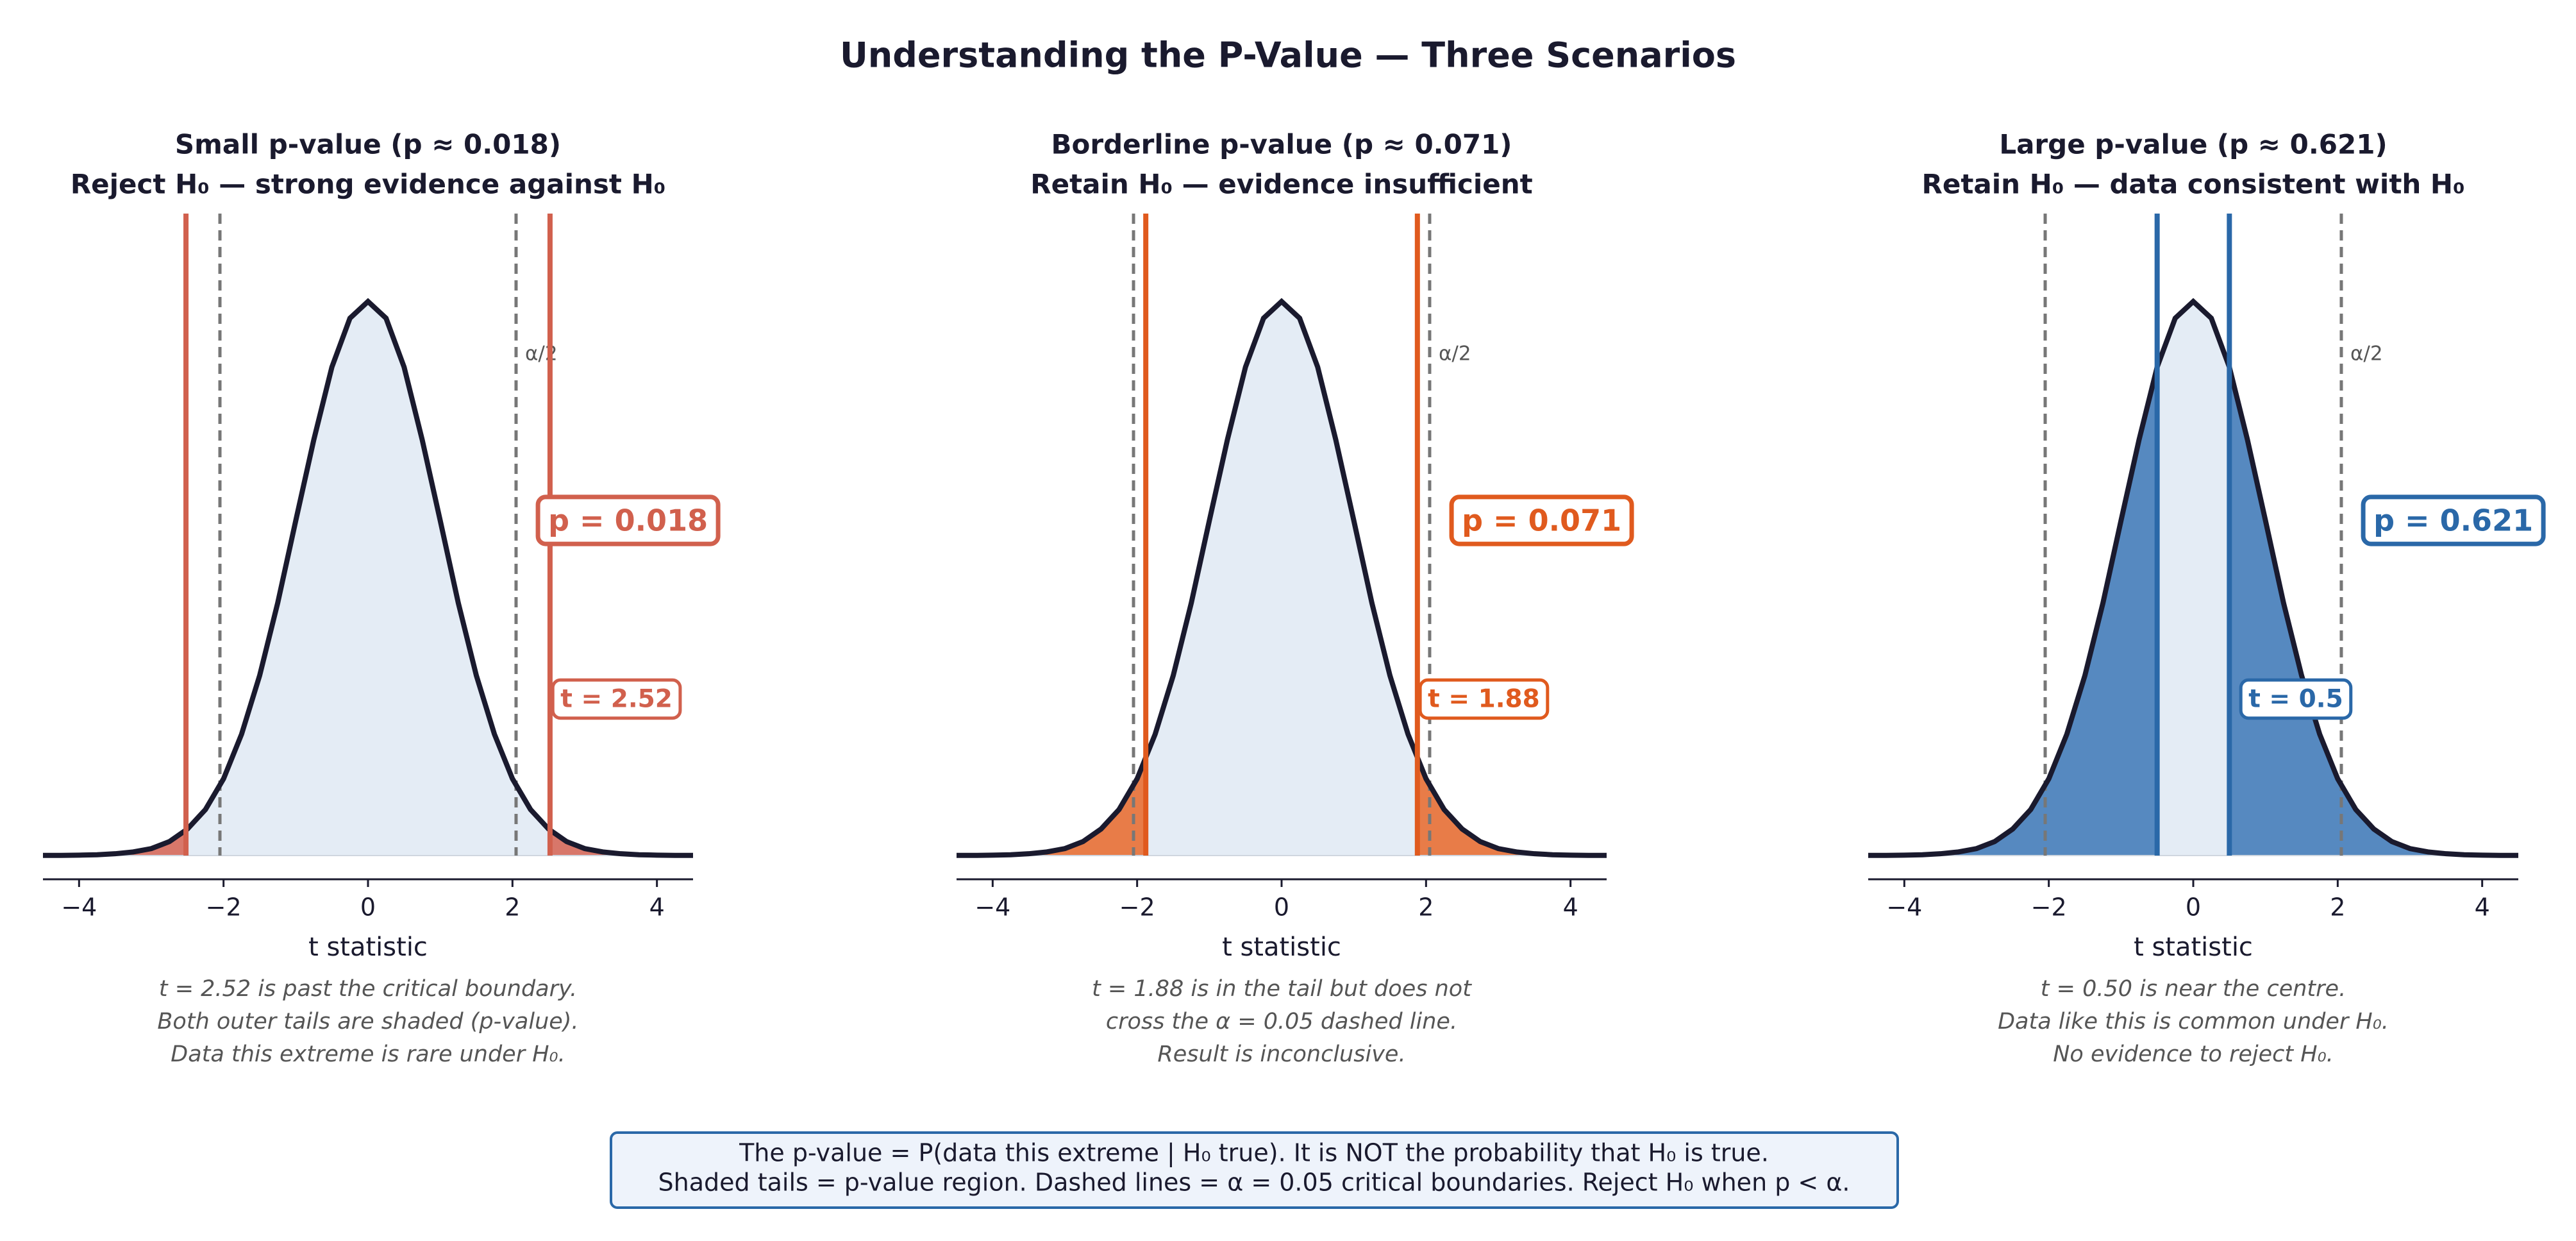 The height and width of the screenshot is (1241, 2576). I want to click on p-label: p = 0.071, so click(1541, 520).